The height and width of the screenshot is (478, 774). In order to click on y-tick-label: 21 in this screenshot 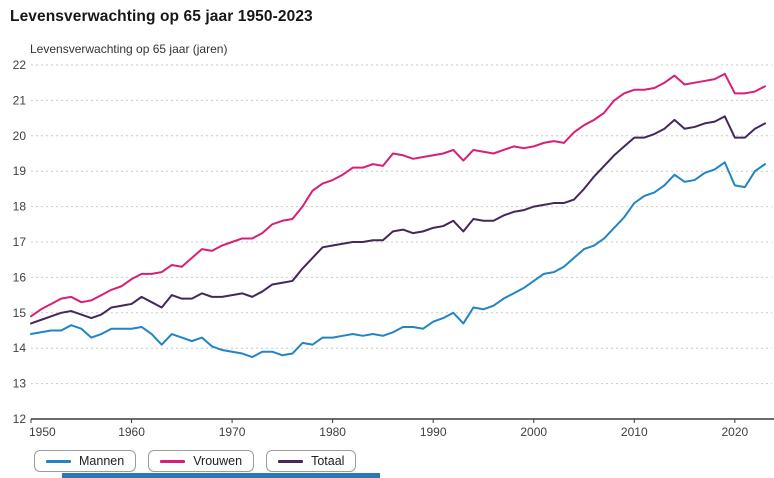, I will do `click(20, 100)`.